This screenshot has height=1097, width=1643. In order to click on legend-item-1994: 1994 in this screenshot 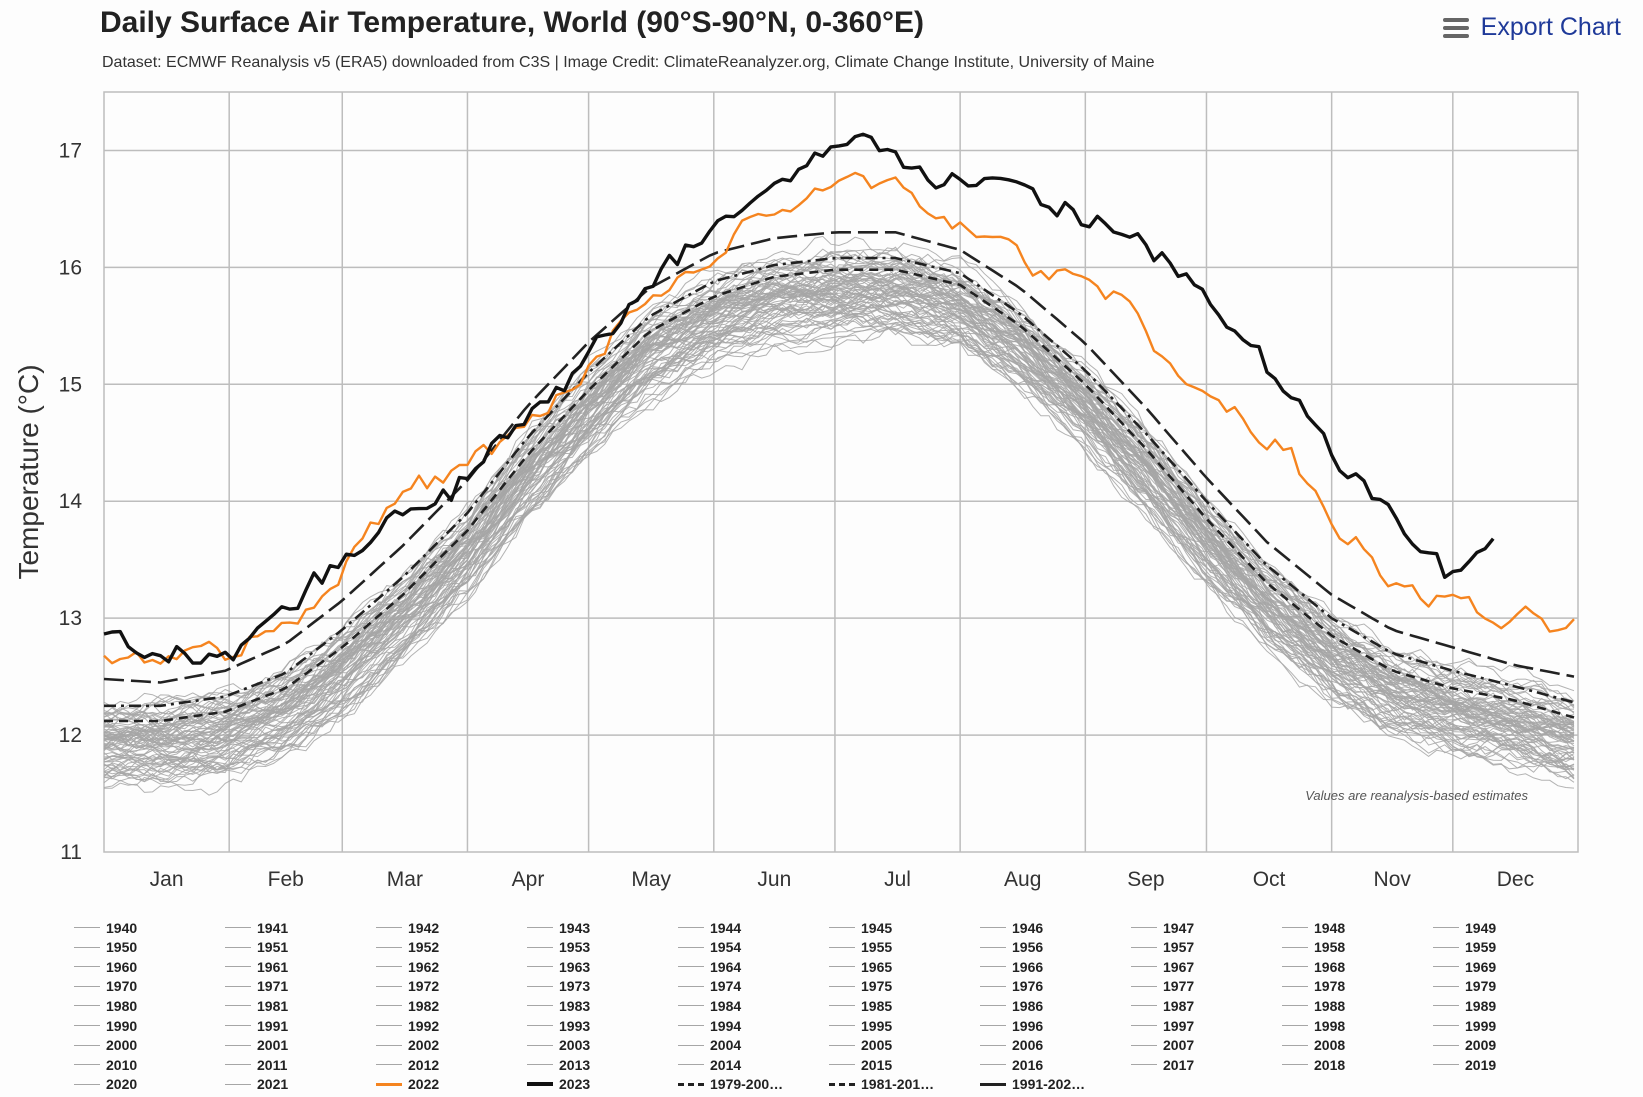, I will do `click(709, 1025)`.